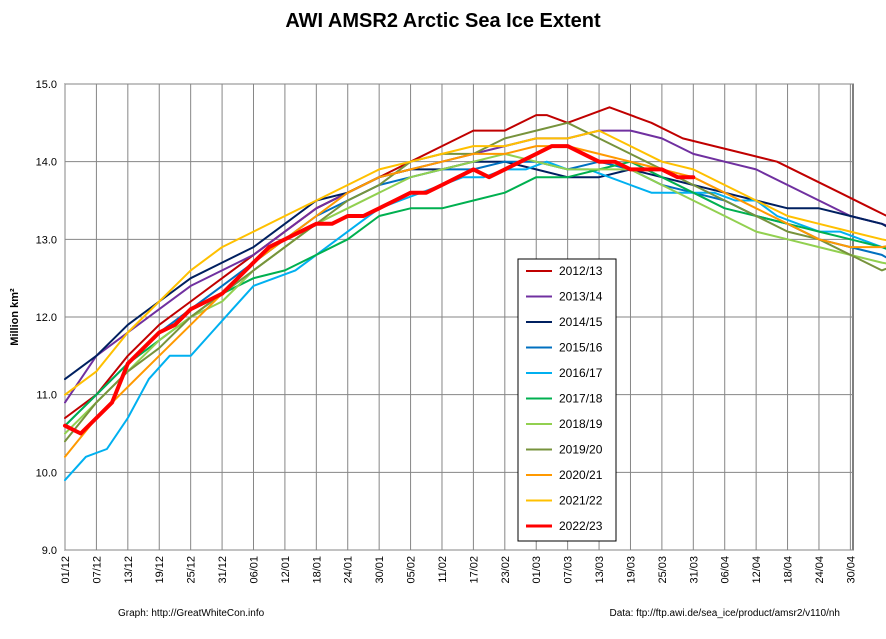 The width and height of the screenshot is (886, 639). I want to click on y-tick-label: 15.0, so click(46, 85).